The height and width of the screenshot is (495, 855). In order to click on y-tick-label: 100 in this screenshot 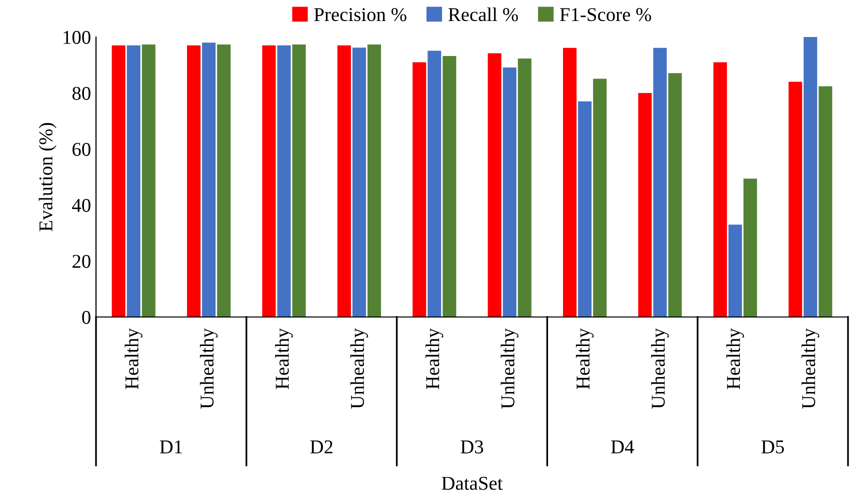, I will do `click(77, 37)`.